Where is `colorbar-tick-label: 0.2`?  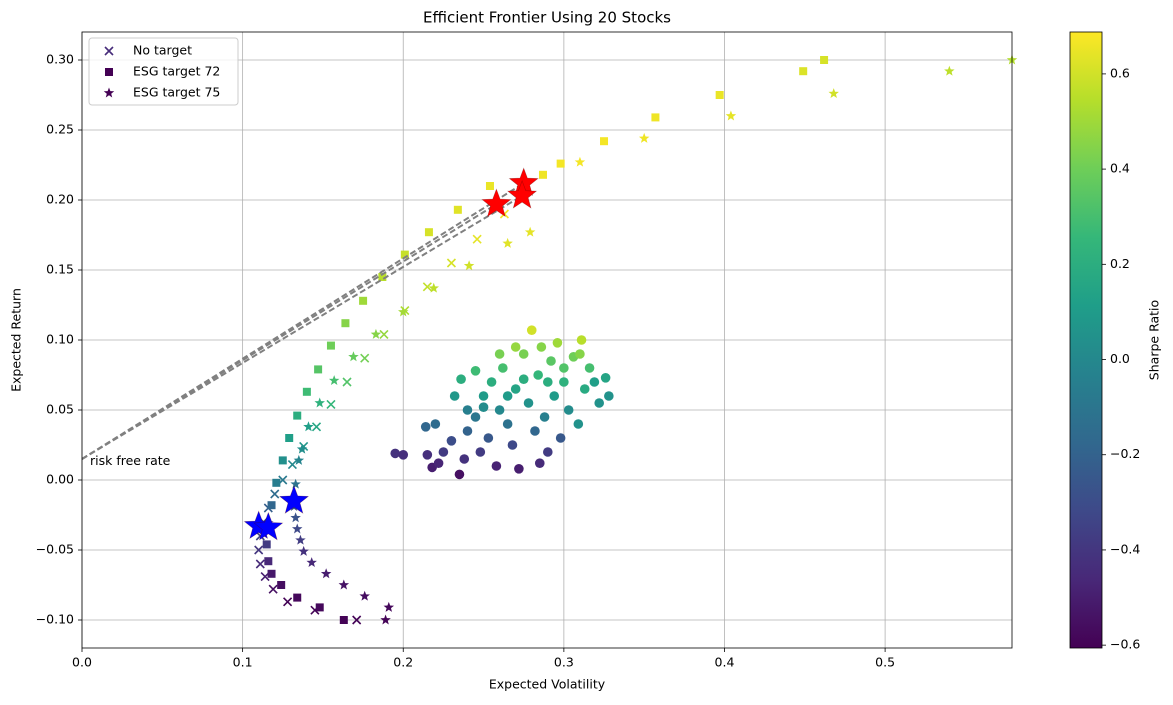 colorbar-tick-label: 0.2 is located at coordinates (1120, 263).